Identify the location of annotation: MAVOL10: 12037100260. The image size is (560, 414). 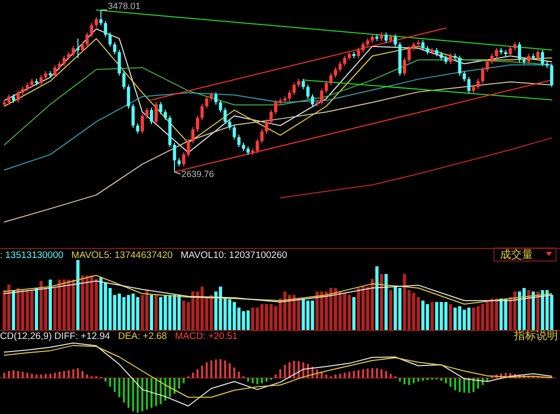
(234, 255).